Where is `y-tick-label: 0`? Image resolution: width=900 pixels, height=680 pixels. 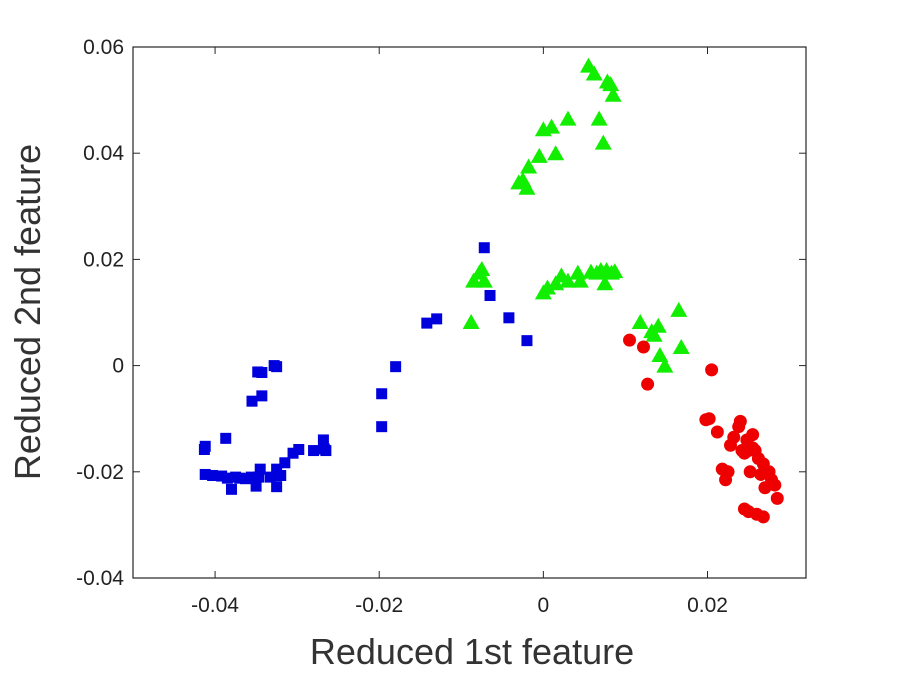 y-tick-label: 0 is located at coordinates (118, 366).